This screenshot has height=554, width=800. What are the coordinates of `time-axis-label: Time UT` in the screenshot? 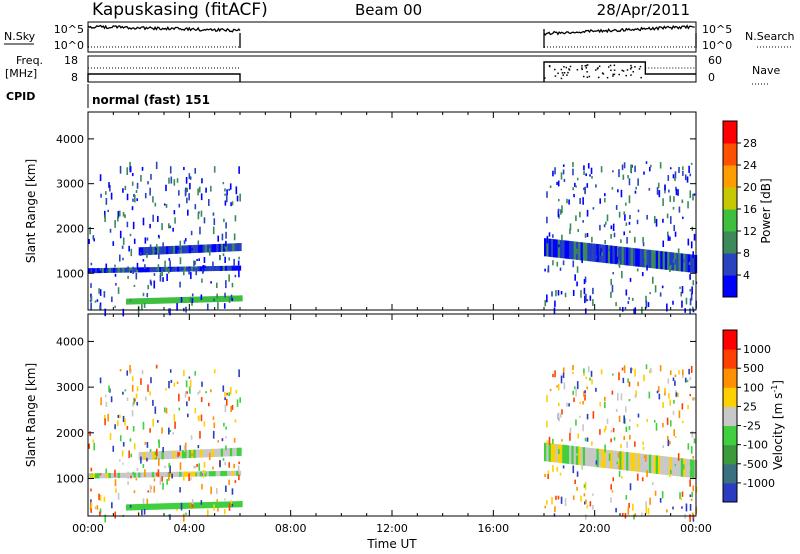 It's located at (391, 544).